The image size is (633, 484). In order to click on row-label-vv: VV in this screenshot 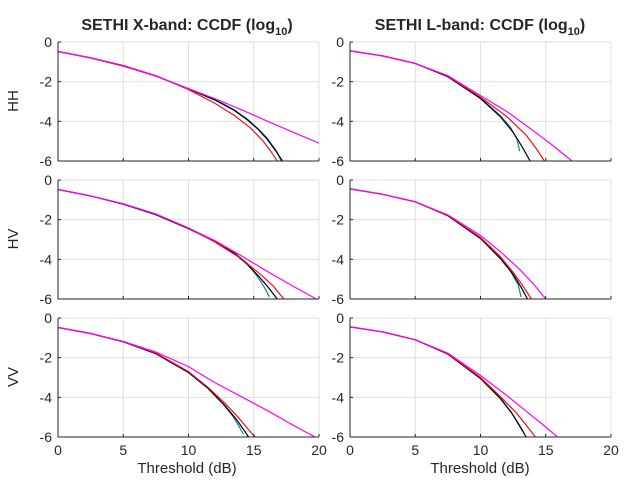, I will do `click(13, 377)`.